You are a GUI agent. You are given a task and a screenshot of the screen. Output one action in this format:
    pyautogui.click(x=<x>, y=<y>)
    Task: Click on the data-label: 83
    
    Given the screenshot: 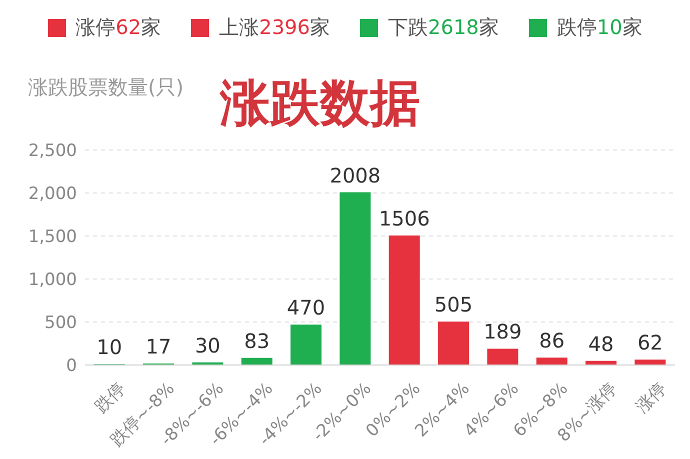 What is the action you would take?
    pyautogui.click(x=257, y=340)
    